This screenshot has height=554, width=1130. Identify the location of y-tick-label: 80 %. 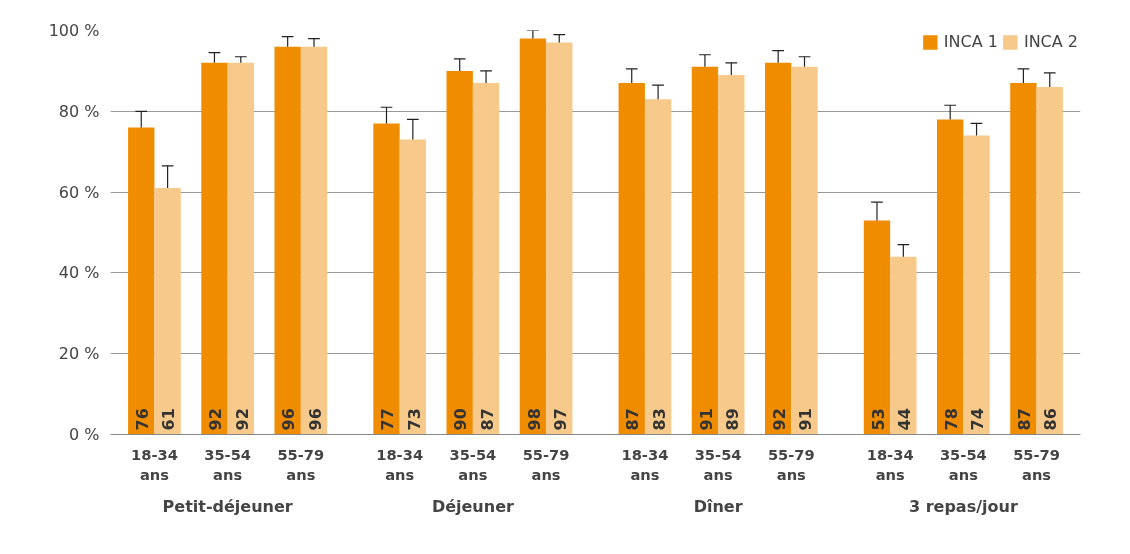
(79, 111).